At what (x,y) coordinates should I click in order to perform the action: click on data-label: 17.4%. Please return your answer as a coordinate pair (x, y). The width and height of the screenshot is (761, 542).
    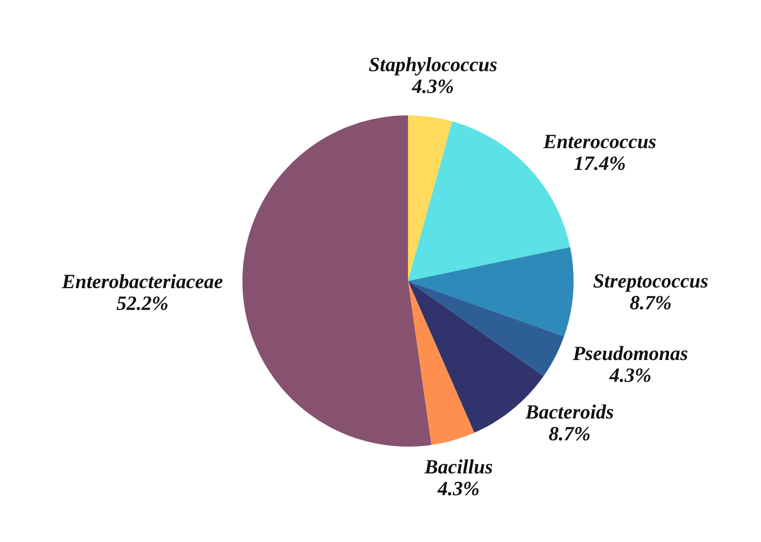
    Looking at the image, I should click on (599, 163).